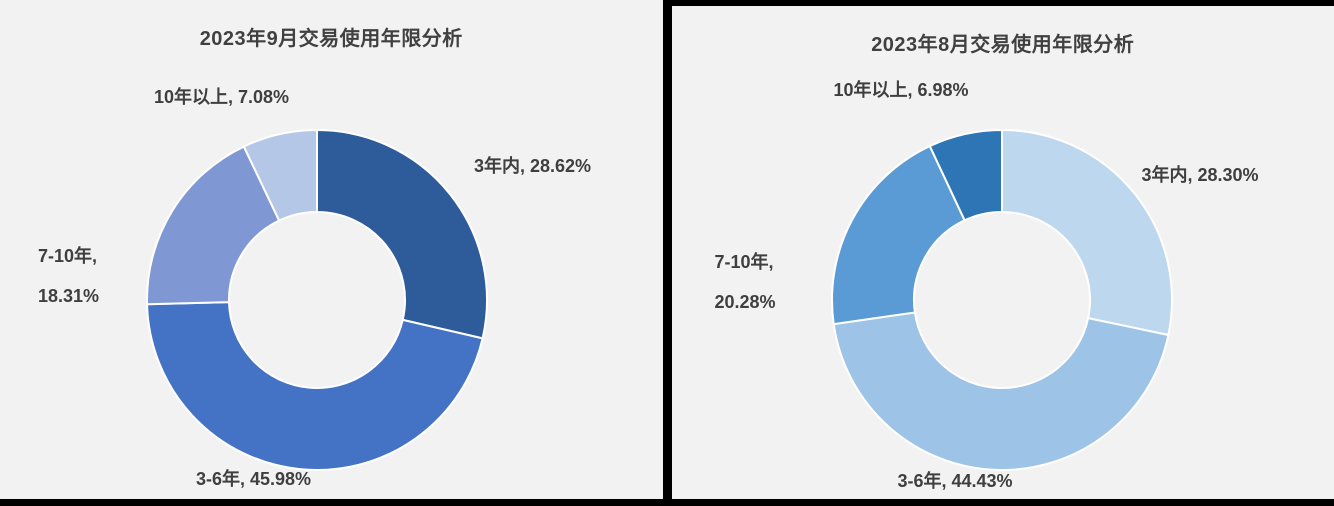 This screenshot has height=506, width=1334. What do you see at coordinates (1003, 45) in the screenshot?
I see `chart-title-august: 2023年8月交易使用年限分析` at bounding box center [1003, 45].